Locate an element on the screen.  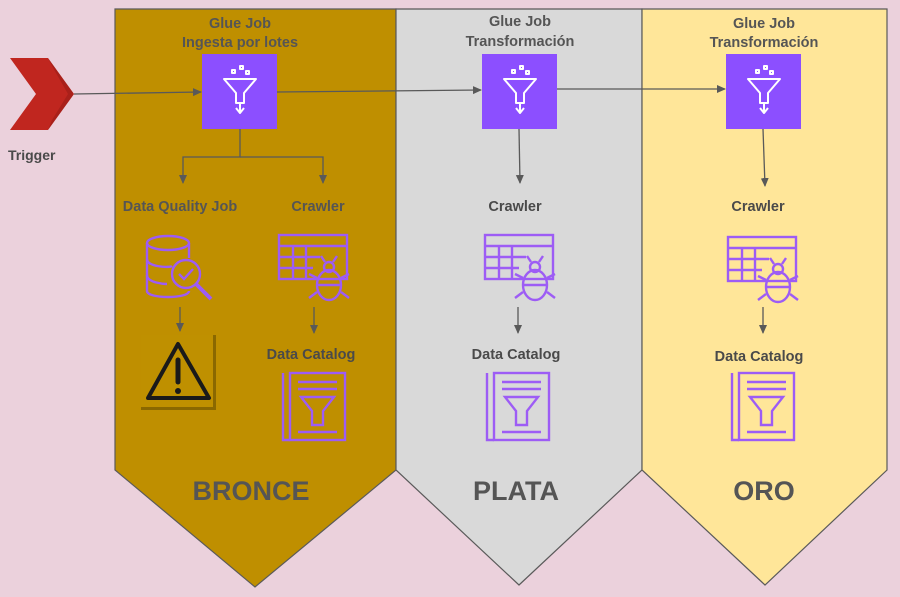
data-catalog-oro-label: Data Catalog is located at coordinates (759, 357).